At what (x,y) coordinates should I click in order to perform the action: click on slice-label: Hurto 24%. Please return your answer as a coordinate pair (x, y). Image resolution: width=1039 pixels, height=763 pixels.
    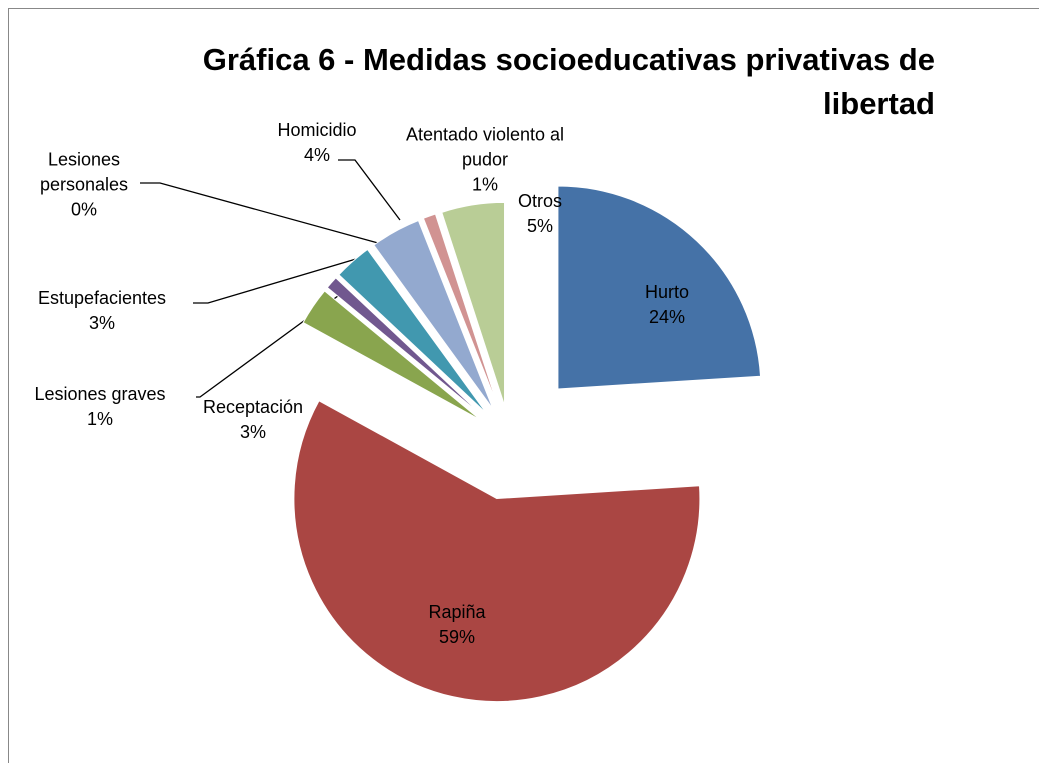
    Looking at the image, I should click on (667, 305).